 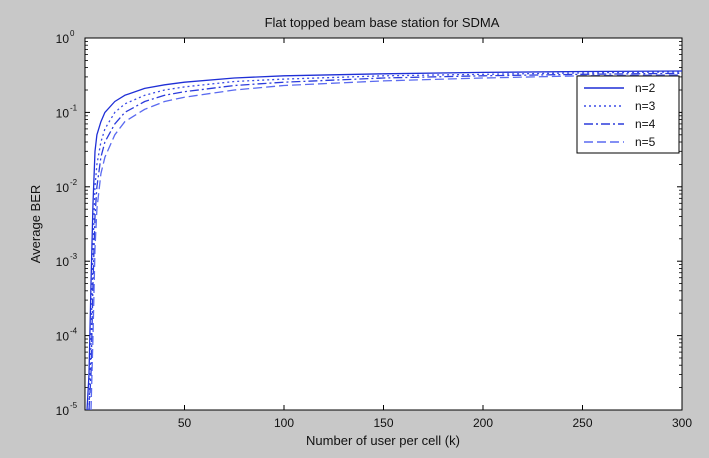 I want to click on y-axis-label: Average BER, so click(x=35, y=224).